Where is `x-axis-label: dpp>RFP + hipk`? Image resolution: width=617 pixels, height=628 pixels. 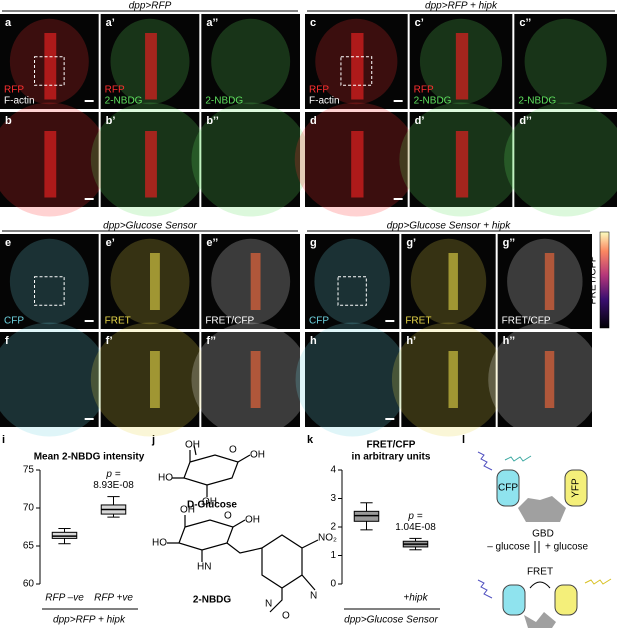
x-axis-label: dpp>RFP + hipk is located at coordinates (89, 620).